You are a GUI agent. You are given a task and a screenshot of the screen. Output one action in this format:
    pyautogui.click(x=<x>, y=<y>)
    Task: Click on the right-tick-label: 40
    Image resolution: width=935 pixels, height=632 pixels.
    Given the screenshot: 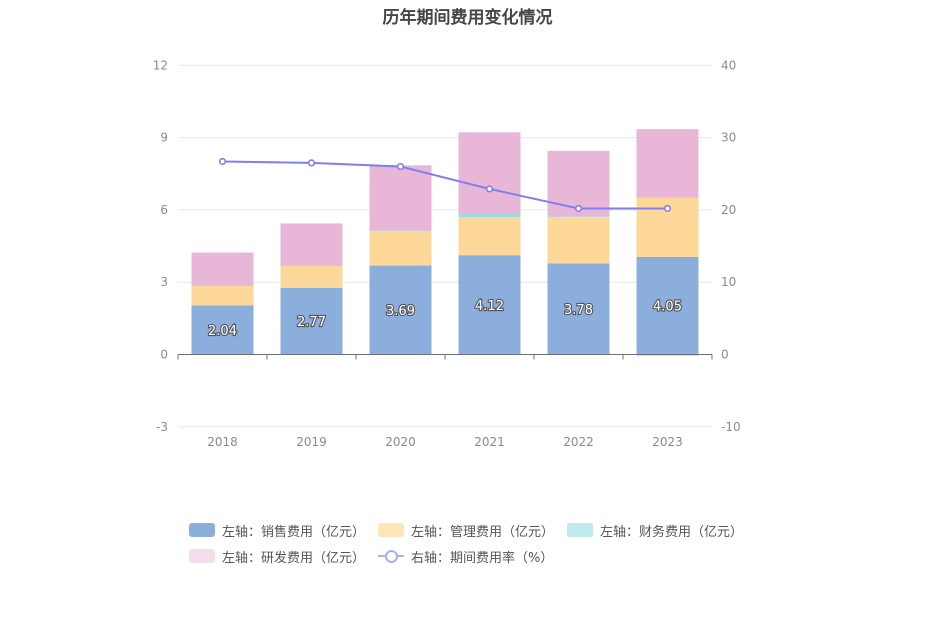 What is the action you would take?
    pyautogui.click(x=728, y=65)
    